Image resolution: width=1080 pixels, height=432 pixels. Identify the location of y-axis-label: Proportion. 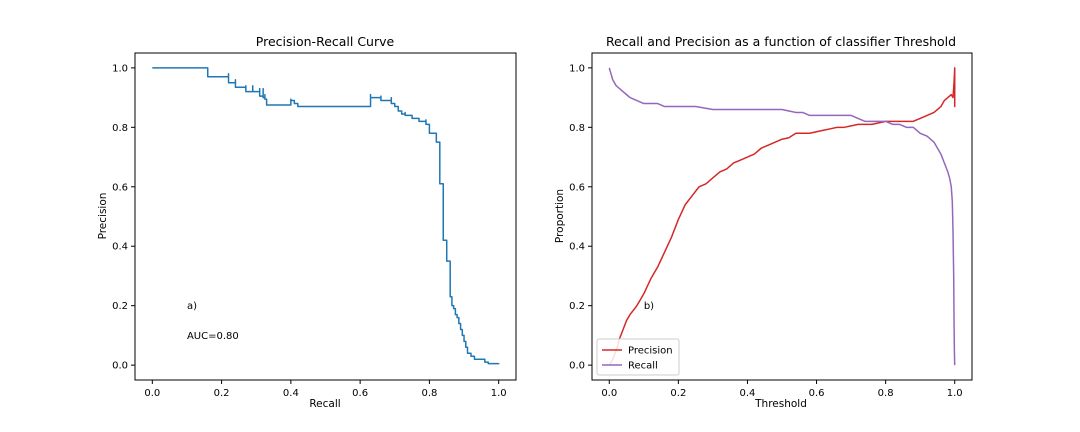
(560, 216).